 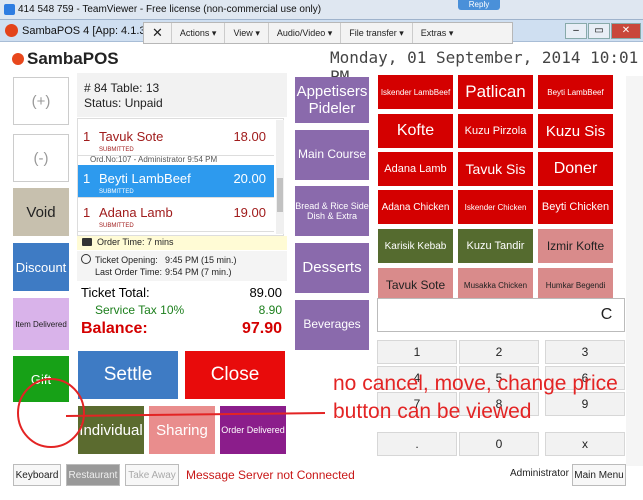 I want to click on order-info: Ord.No:107 - Administrator 9:54 PM, so click(x=154, y=159).